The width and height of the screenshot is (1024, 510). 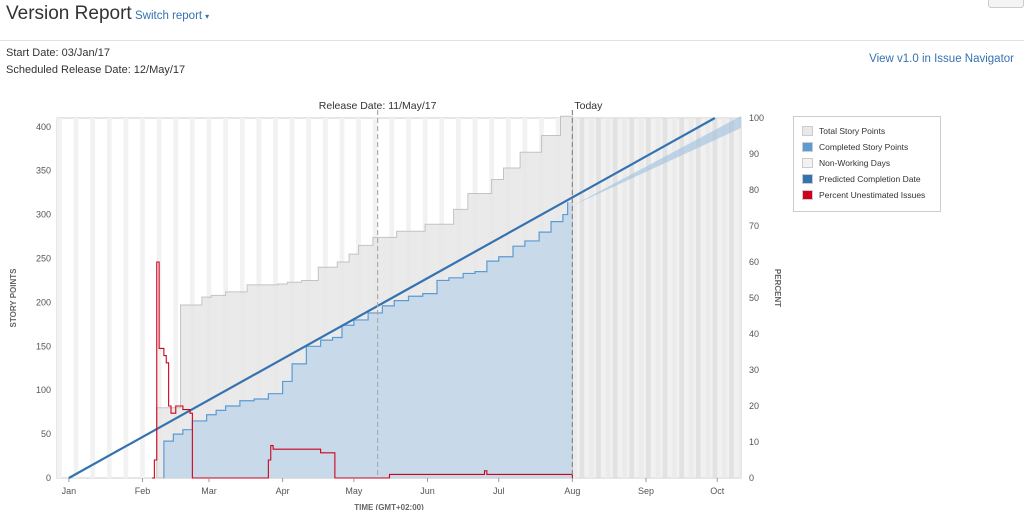 I want to click on y-tick-label: 50, so click(x=46, y=434).